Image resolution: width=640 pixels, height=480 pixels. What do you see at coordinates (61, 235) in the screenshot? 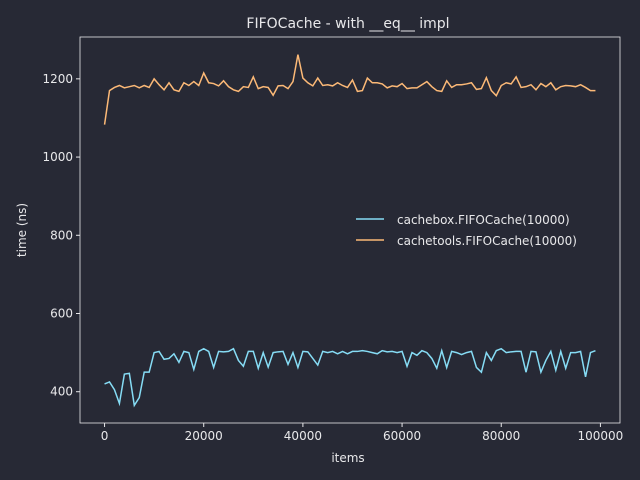
I see `y-tick-label: 800` at bounding box center [61, 235].